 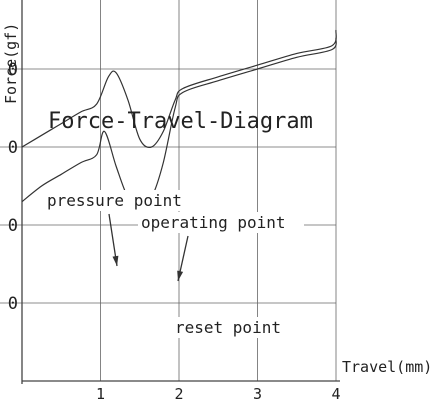 I want to click on pressure-point-label: pressure point, so click(x=114, y=200).